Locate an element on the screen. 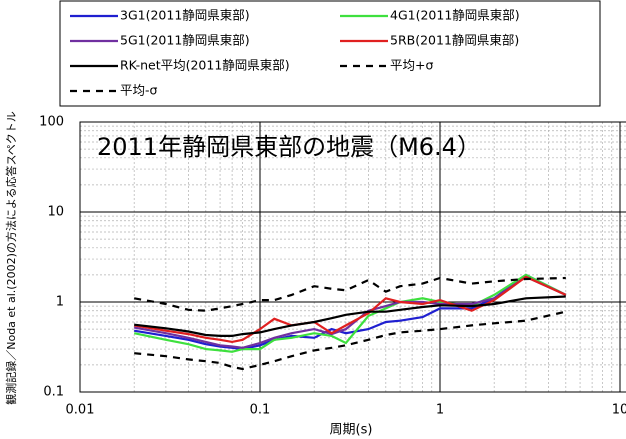  x-tick-label: 10 is located at coordinates (619, 410).